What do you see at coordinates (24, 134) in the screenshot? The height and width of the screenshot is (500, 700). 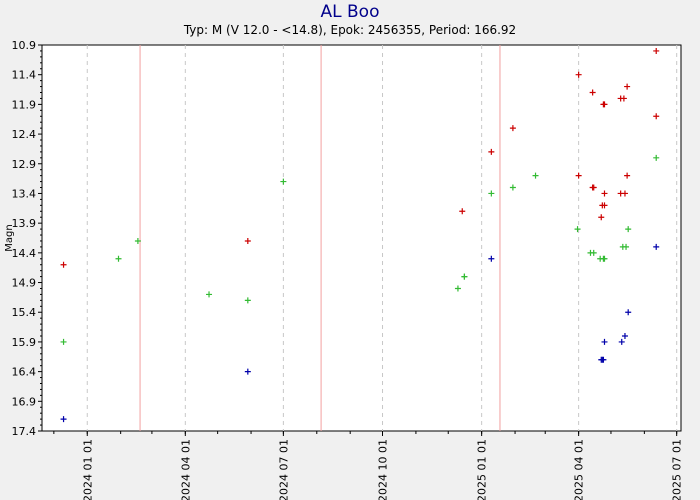 I see `y-tick-label: 12.4` at bounding box center [24, 134].